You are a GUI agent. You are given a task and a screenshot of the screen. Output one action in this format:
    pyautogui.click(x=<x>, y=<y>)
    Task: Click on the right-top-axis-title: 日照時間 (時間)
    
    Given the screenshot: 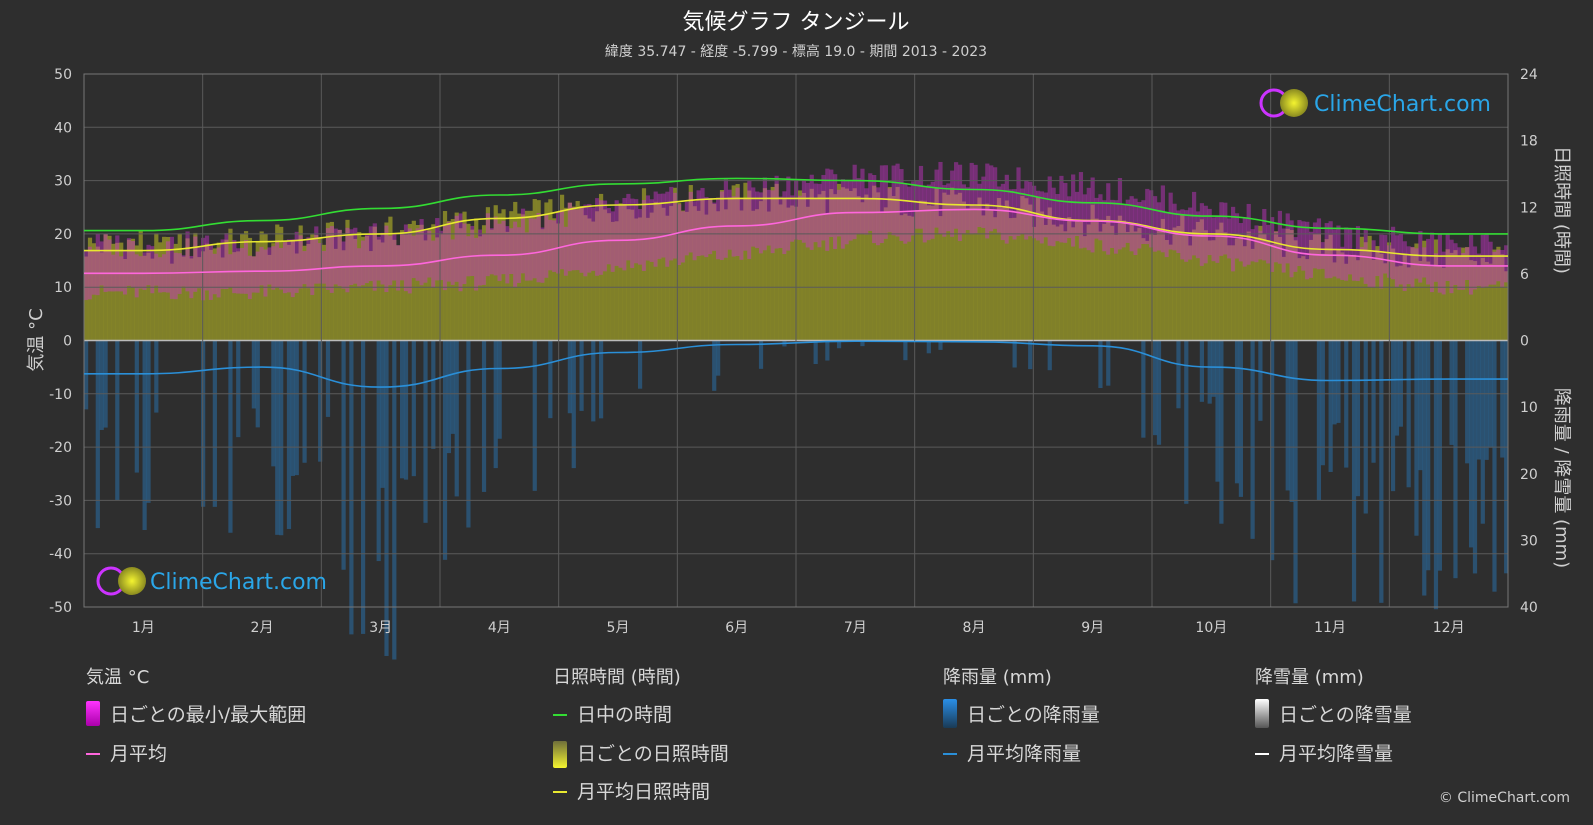 What is the action you would take?
    pyautogui.click(x=1561, y=210)
    